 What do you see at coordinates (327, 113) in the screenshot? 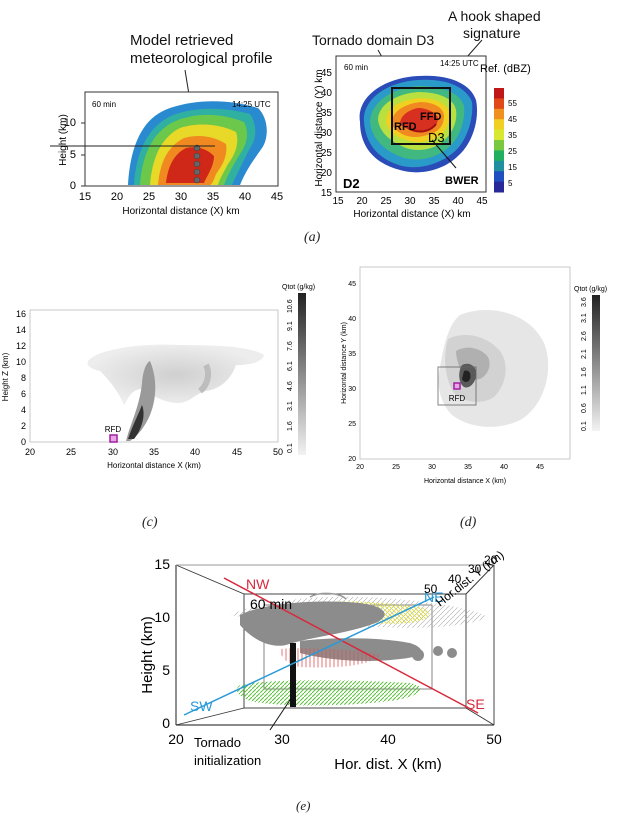
I see `right-ytick-4: 35` at bounding box center [327, 113].